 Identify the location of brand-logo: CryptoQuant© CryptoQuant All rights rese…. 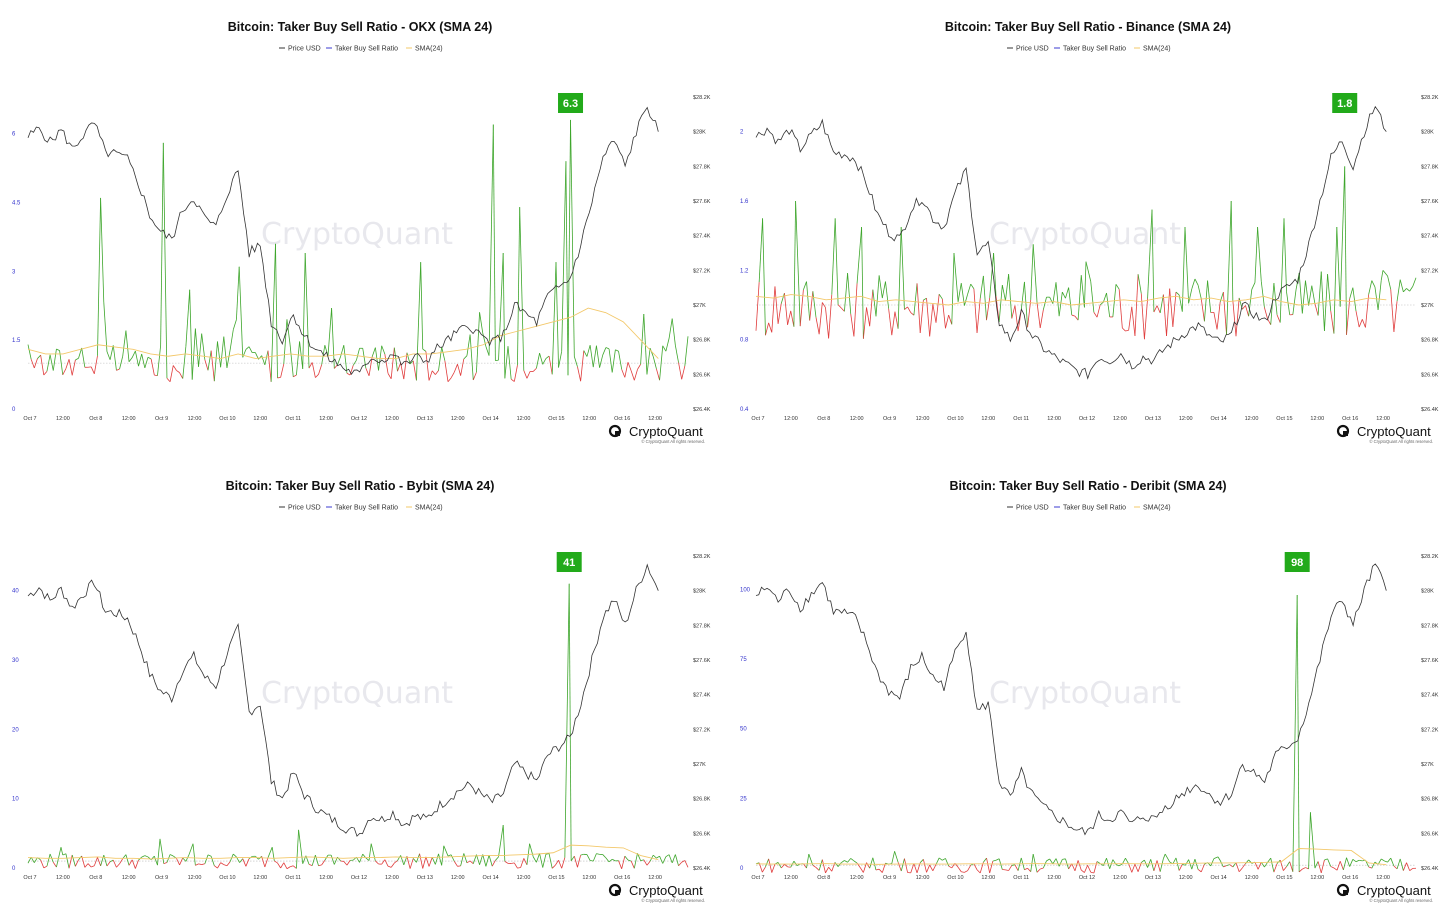
(1384, 434).